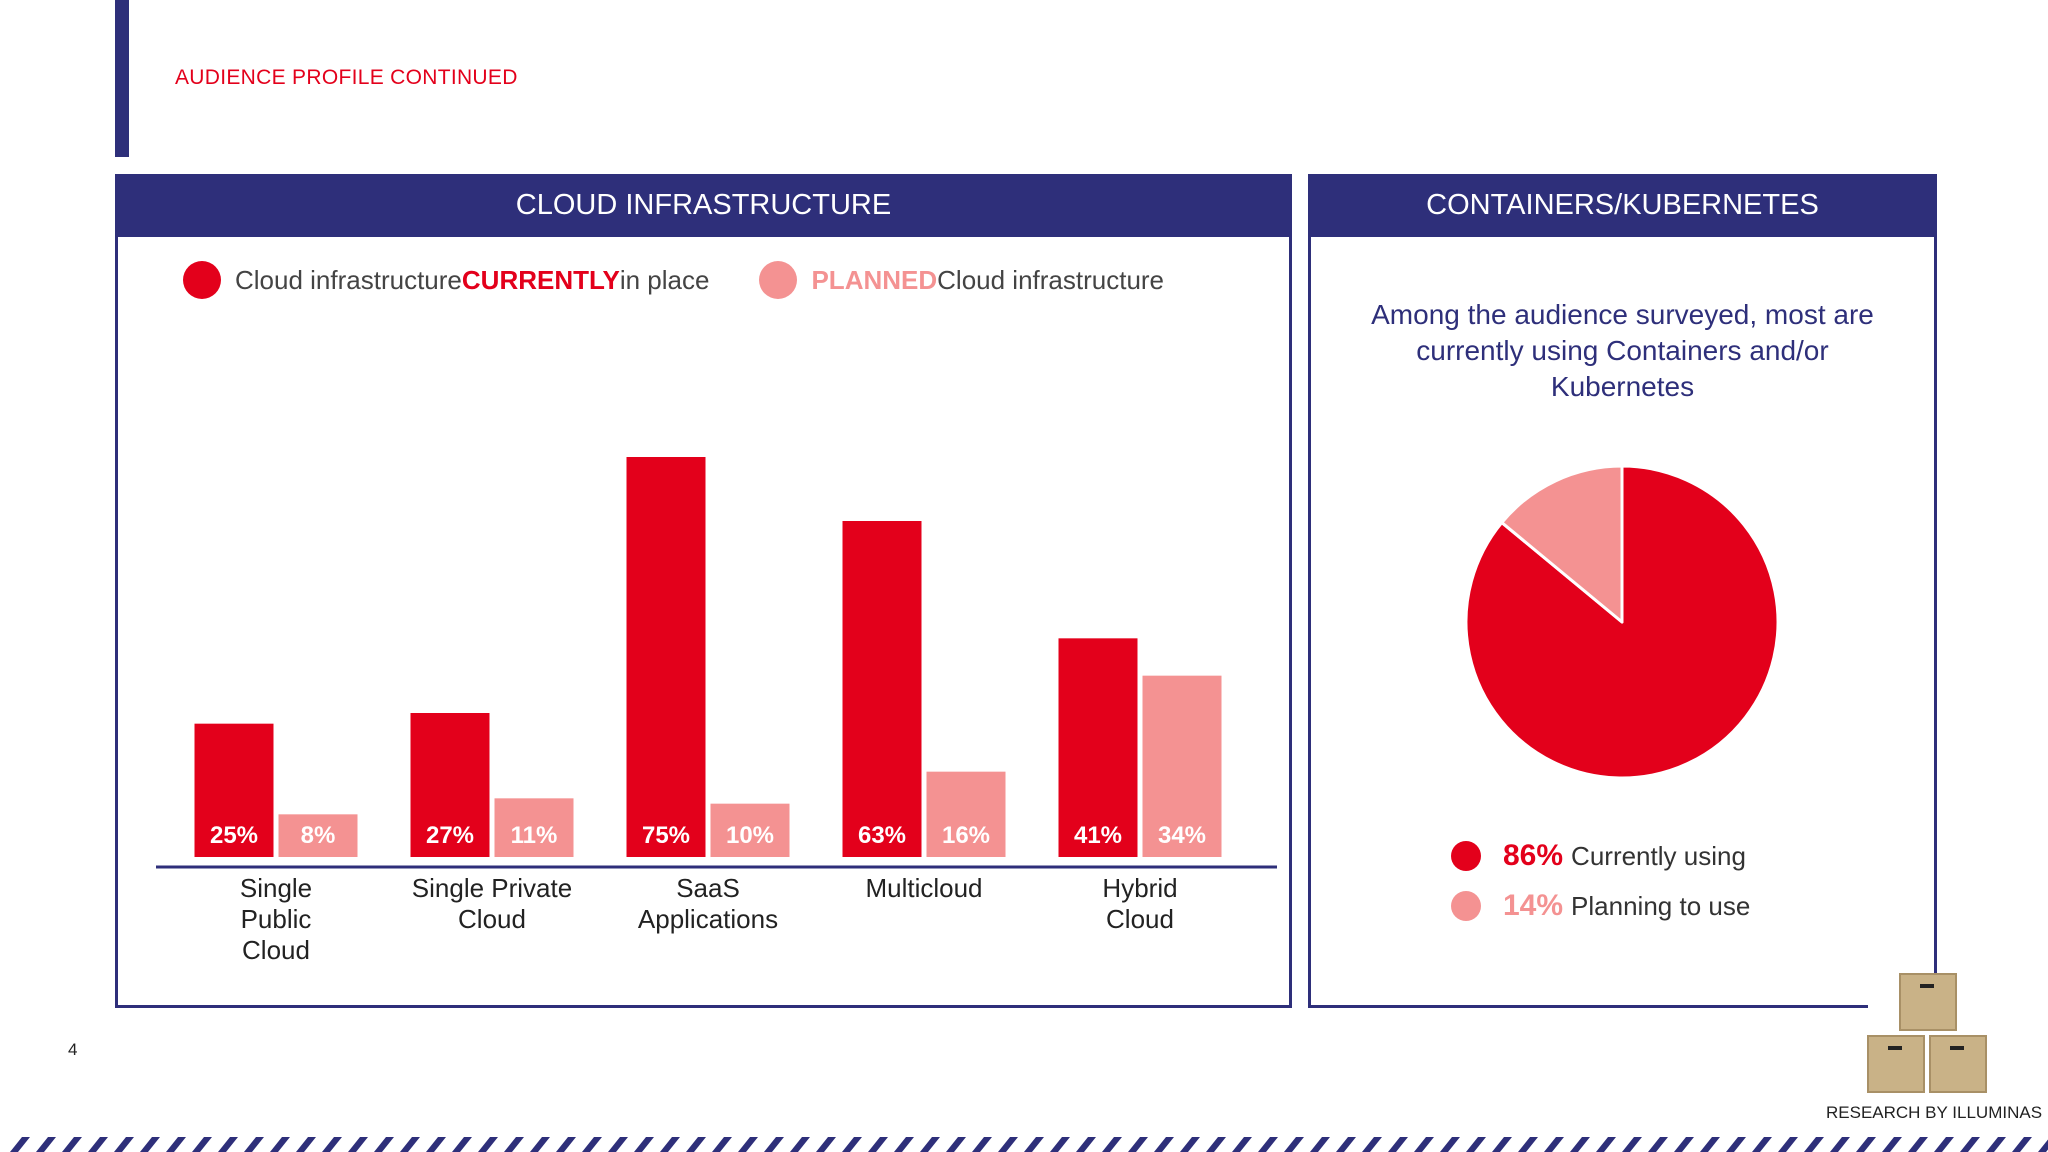 The width and height of the screenshot is (2048, 1152). I want to click on pie-legend-planned-label: Planning to use, so click(1661, 905).